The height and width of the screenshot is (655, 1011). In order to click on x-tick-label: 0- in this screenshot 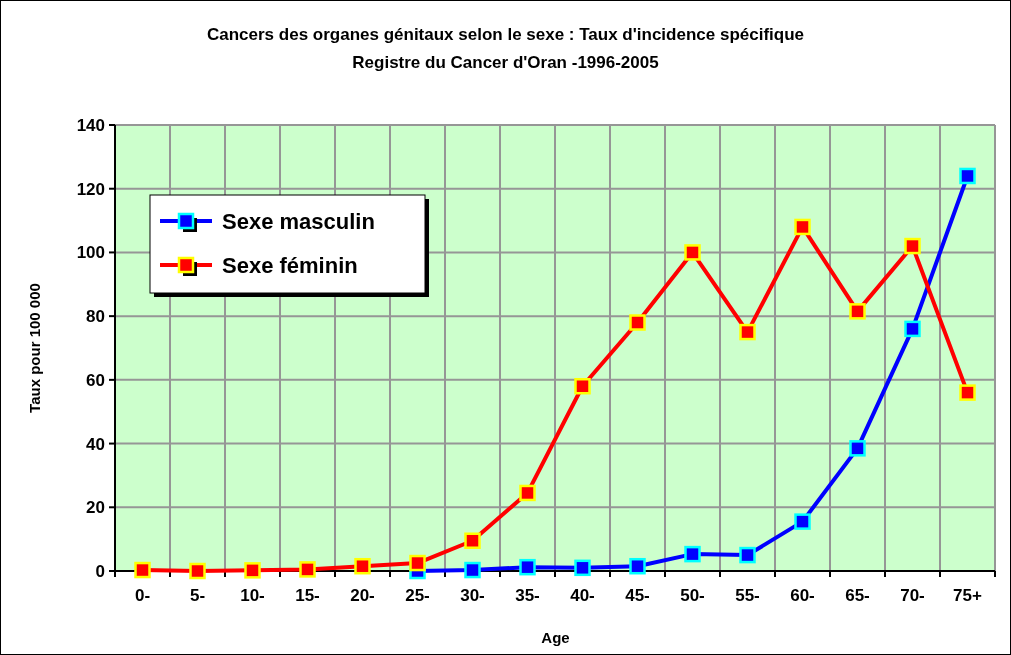, I will do `click(142, 595)`.